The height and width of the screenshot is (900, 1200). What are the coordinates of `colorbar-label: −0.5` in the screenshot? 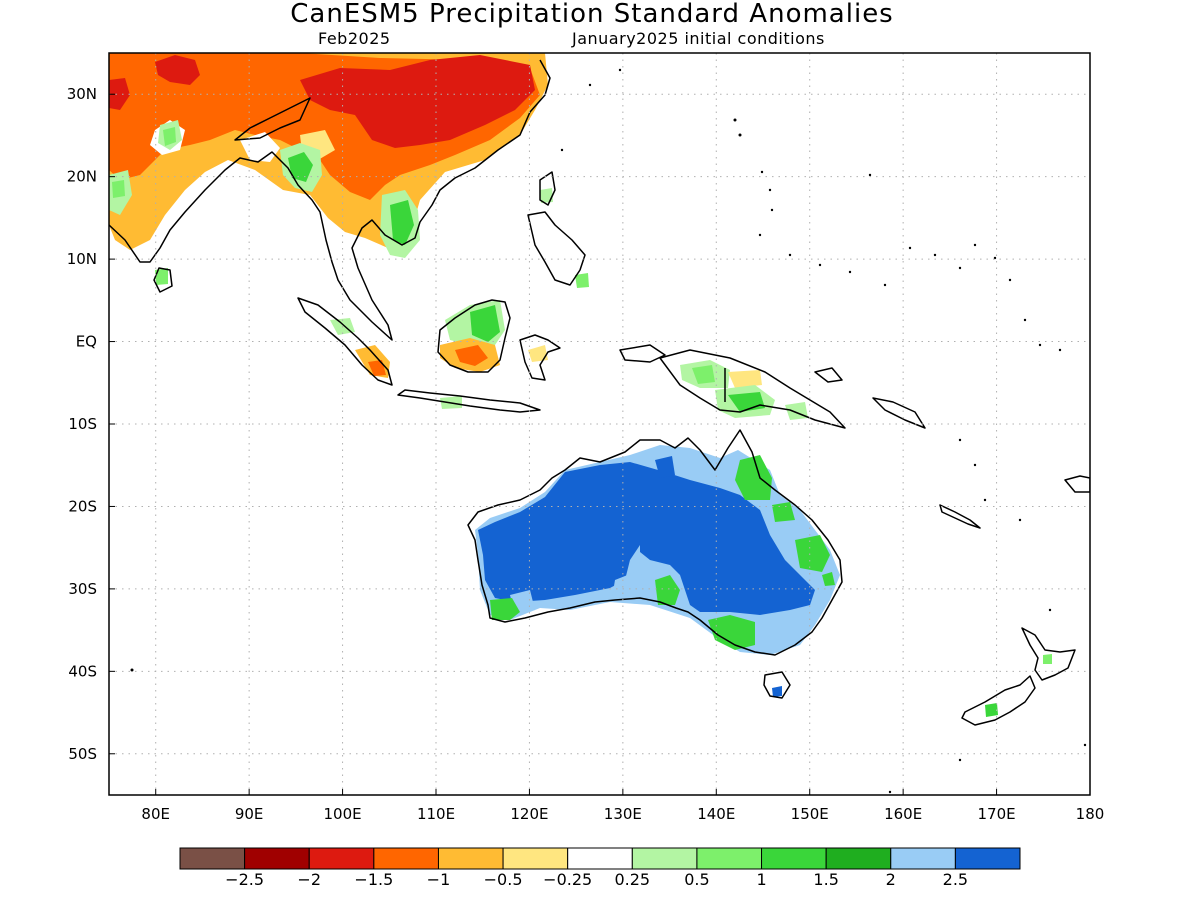 It's located at (503, 879).